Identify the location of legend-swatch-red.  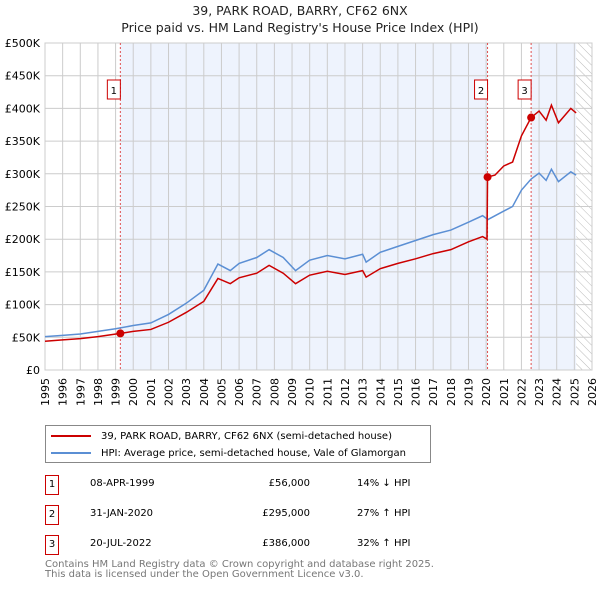
(71, 436).